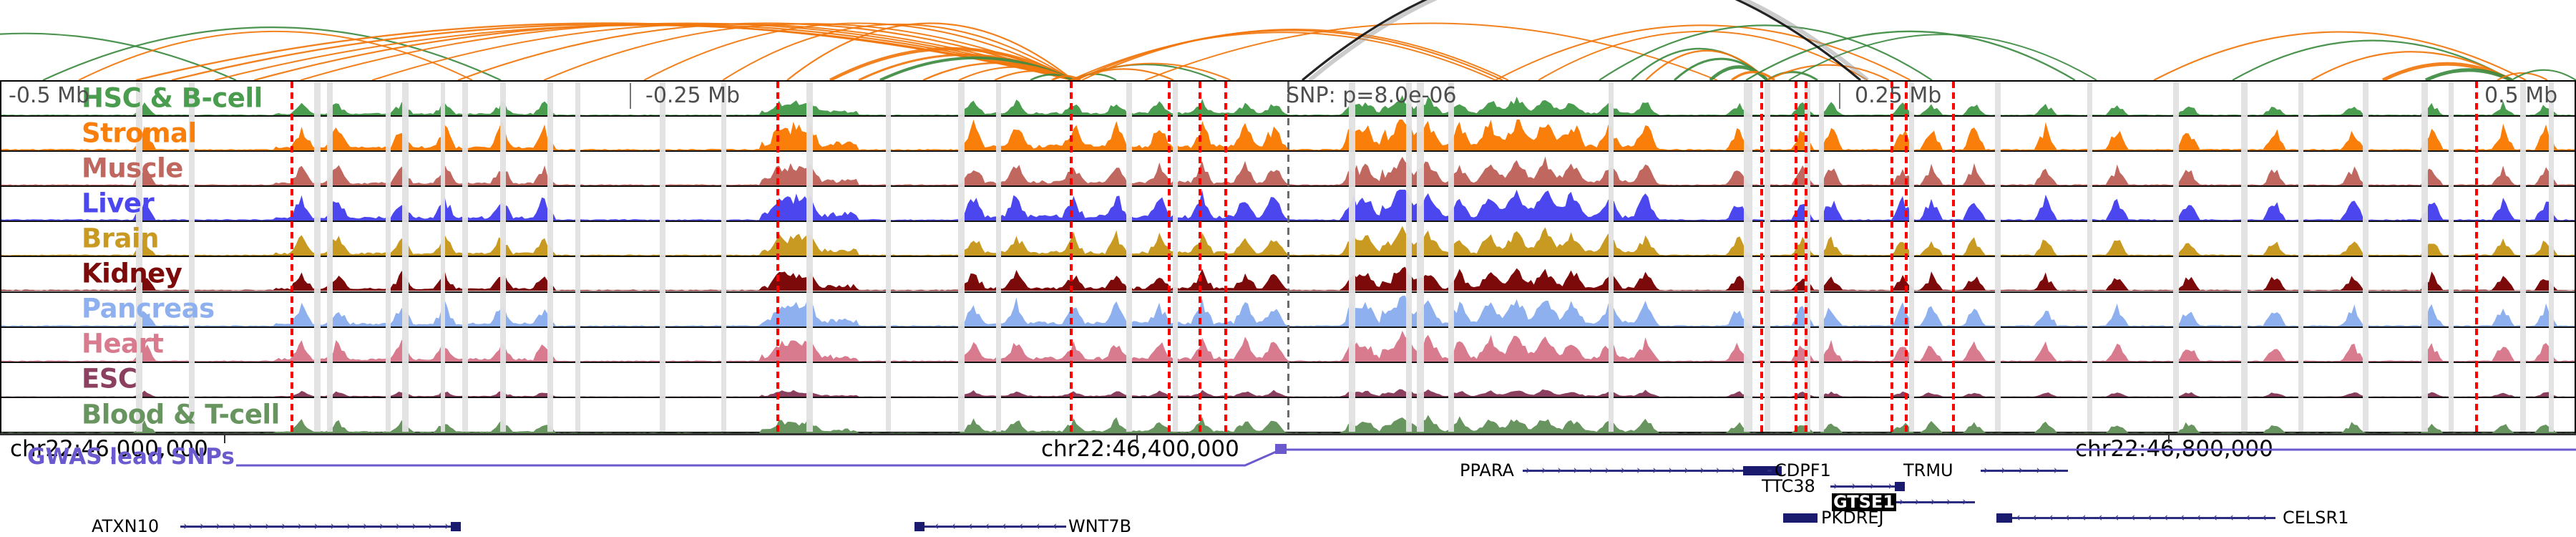 The image size is (2576, 537). I want to click on chromatin-interaction-arcs, so click(1288, 40).